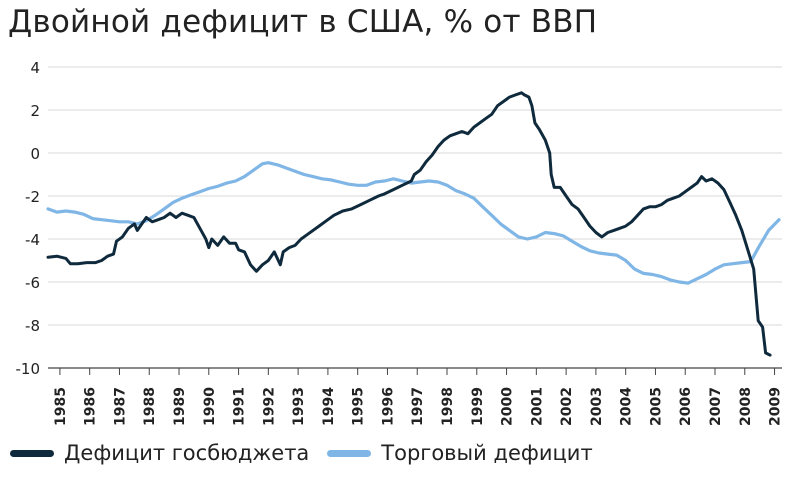  What do you see at coordinates (32, 283) in the screenshot?
I see `y-tick-label: -6` at bounding box center [32, 283].